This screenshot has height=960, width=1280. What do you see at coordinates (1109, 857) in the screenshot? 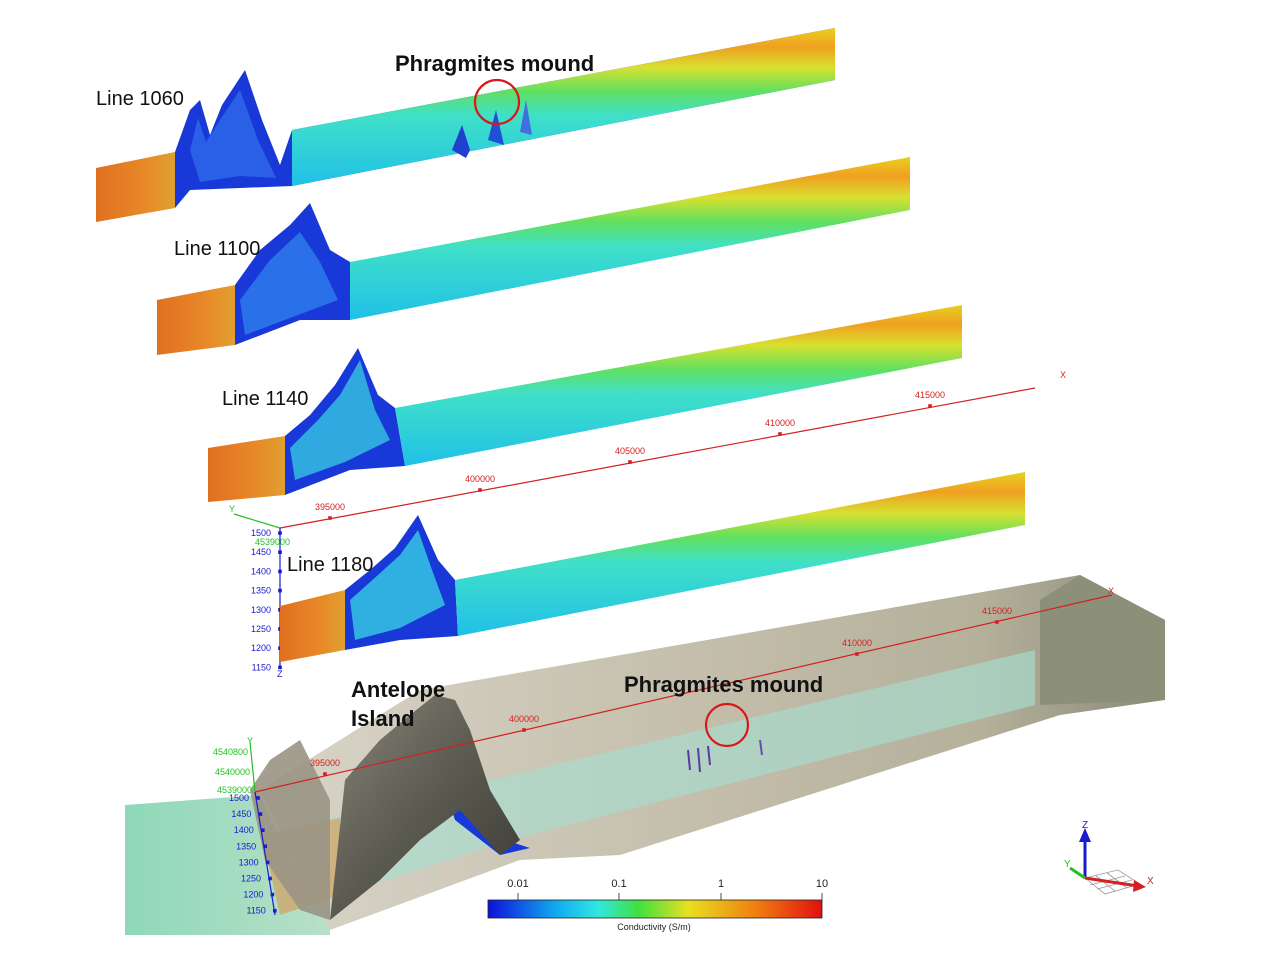
I see `orientation-gizmo: Z Y X` at bounding box center [1109, 857].